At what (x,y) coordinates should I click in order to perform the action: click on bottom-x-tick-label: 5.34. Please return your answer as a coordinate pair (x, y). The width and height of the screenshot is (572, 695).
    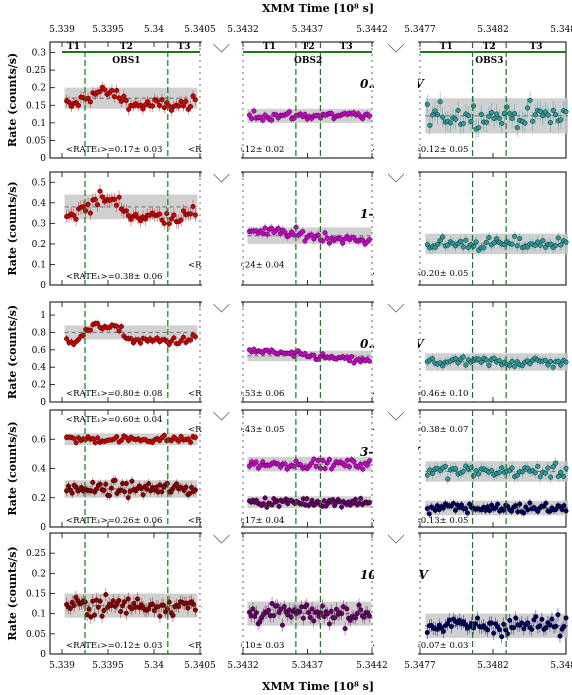
    Looking at the image, I should click on (154, 666).